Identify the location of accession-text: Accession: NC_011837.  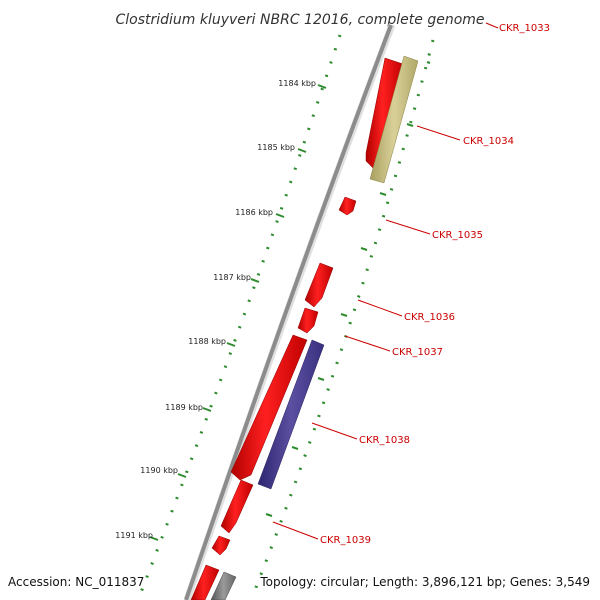
(76, 582).